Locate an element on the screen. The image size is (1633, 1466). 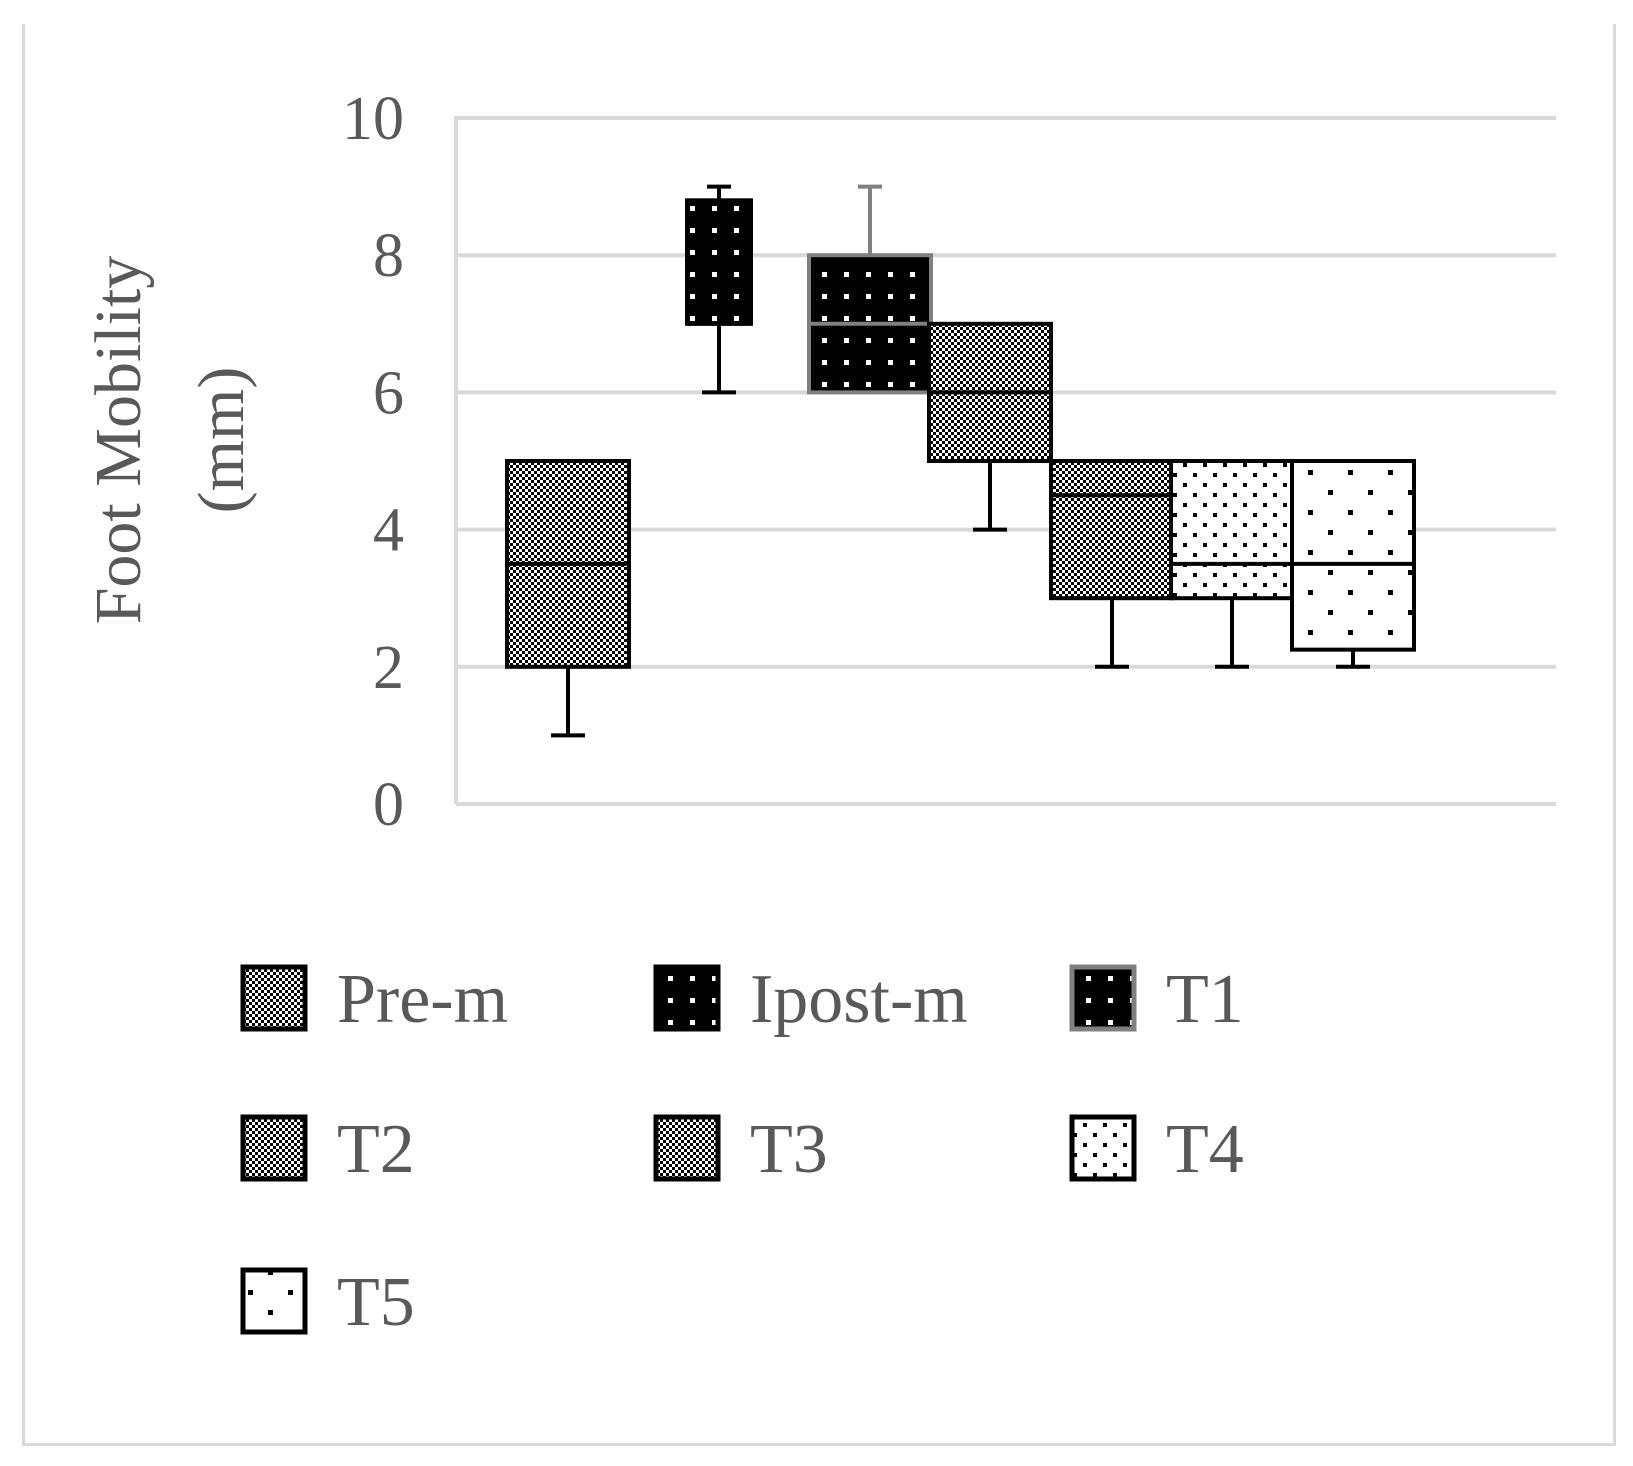
box-T5 is located at coordinates (1353, 564).